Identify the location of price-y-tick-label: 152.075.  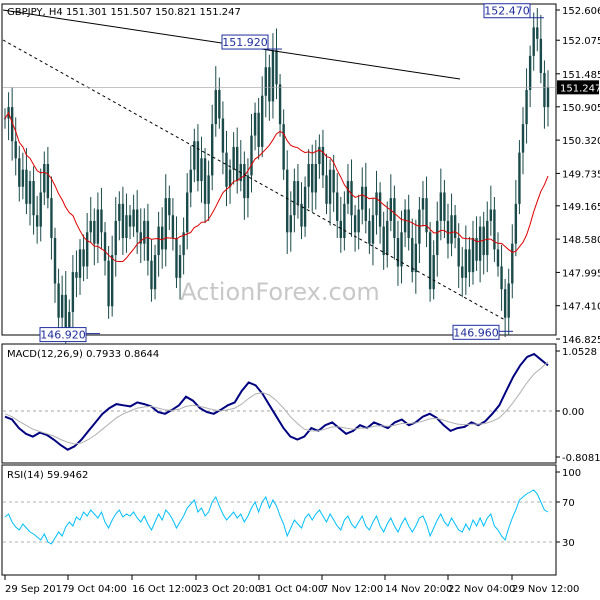
(581, 41).